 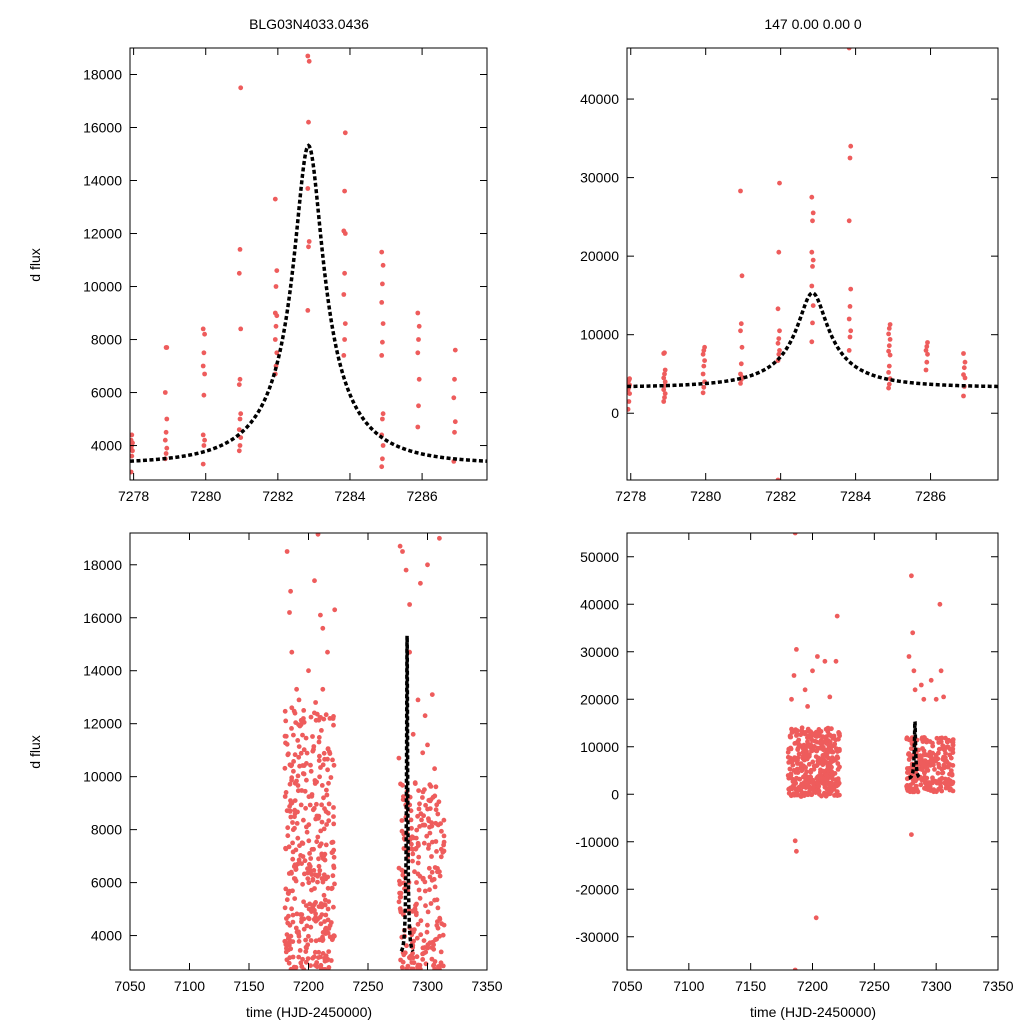 I want to click on xlabel-left: time (HJD-2450000), so click(x=309, y=1012).